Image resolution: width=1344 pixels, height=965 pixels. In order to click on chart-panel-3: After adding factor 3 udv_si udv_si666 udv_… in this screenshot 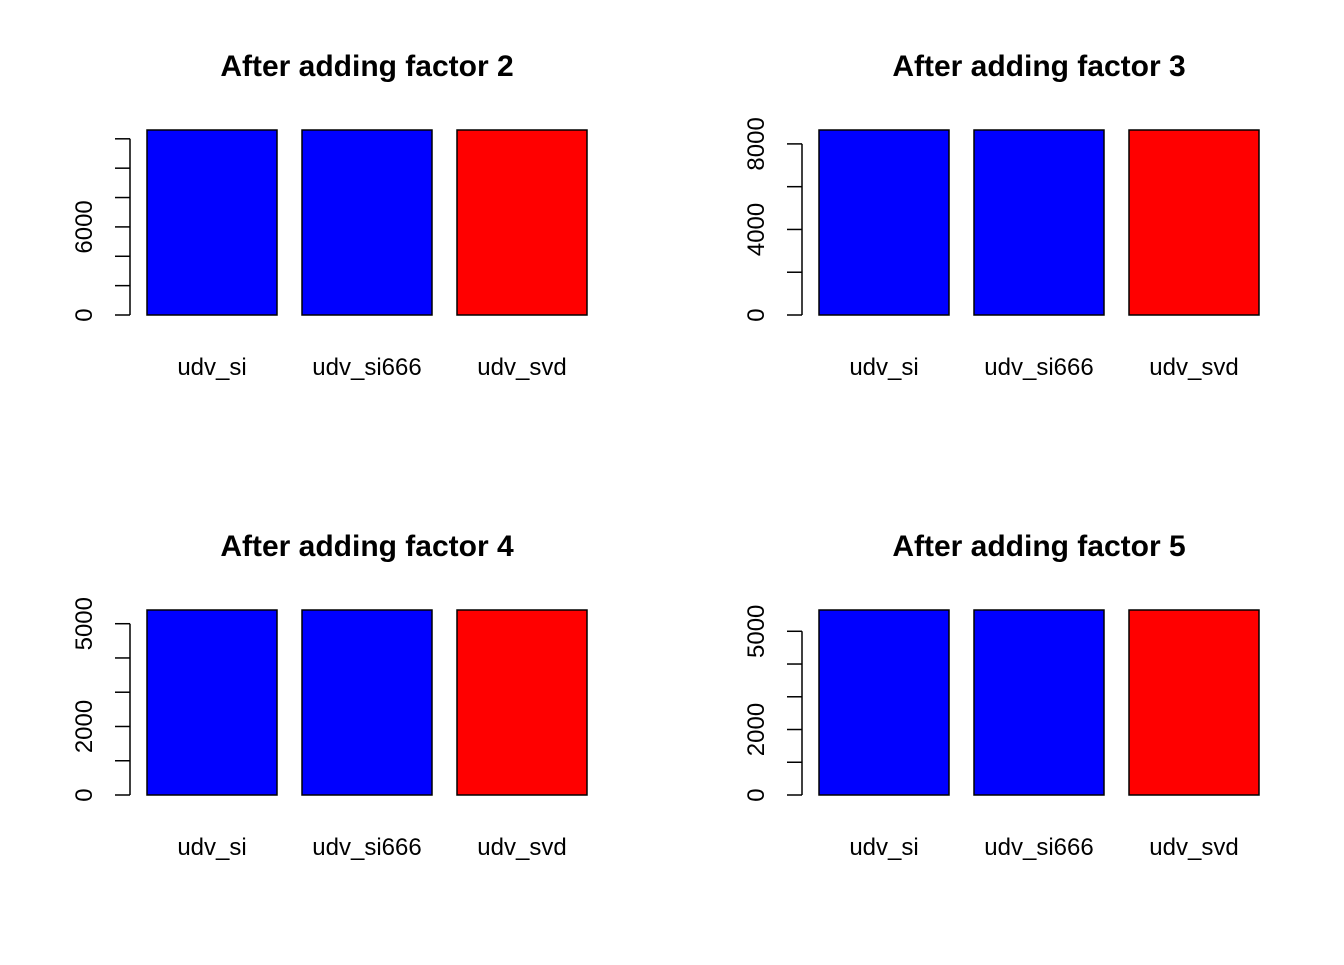, I will do `click(1001, 215)`.